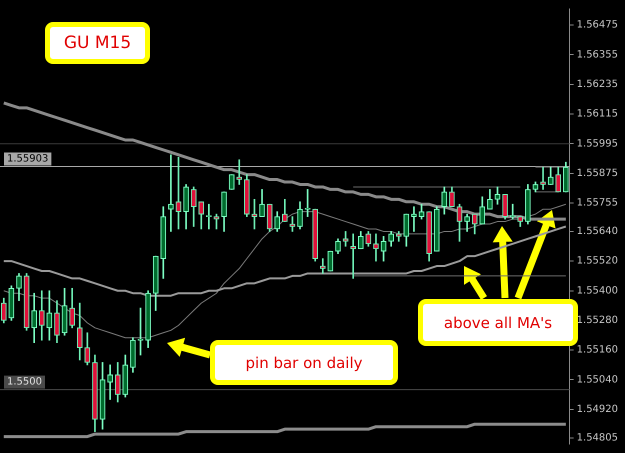 This screenshot has width=625, height=453. Describe the element at coordinates (597, 409) in the screenshot. I see `y-tick-label: 1.54920` at that location.